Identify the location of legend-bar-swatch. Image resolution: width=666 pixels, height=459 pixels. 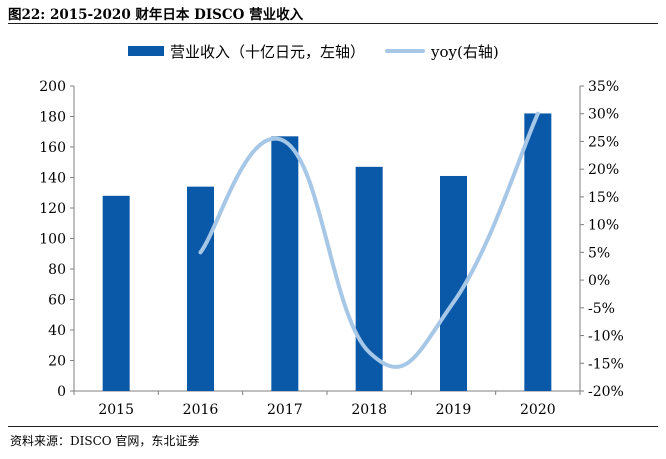
(146, 51).